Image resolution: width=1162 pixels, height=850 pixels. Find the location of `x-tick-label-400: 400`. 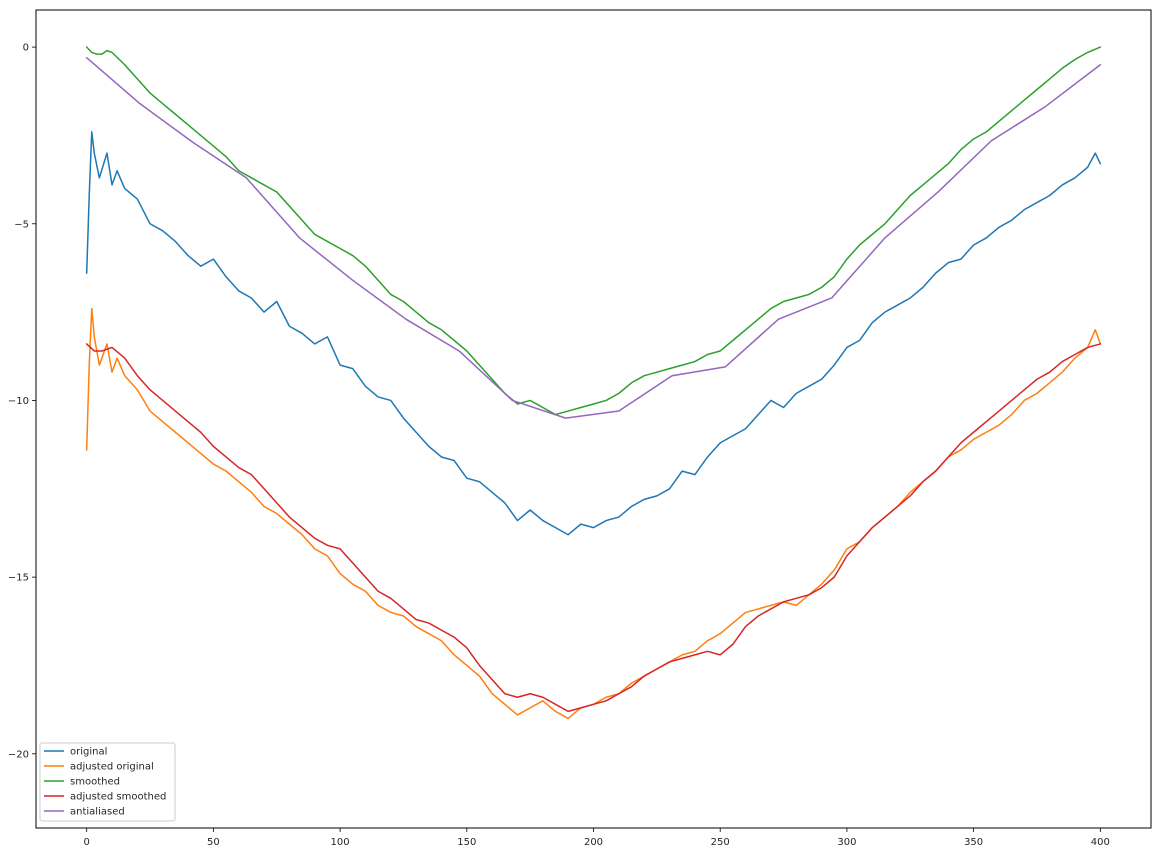

x-tick-label-400: 400 is located at coordinates (1100, 842).